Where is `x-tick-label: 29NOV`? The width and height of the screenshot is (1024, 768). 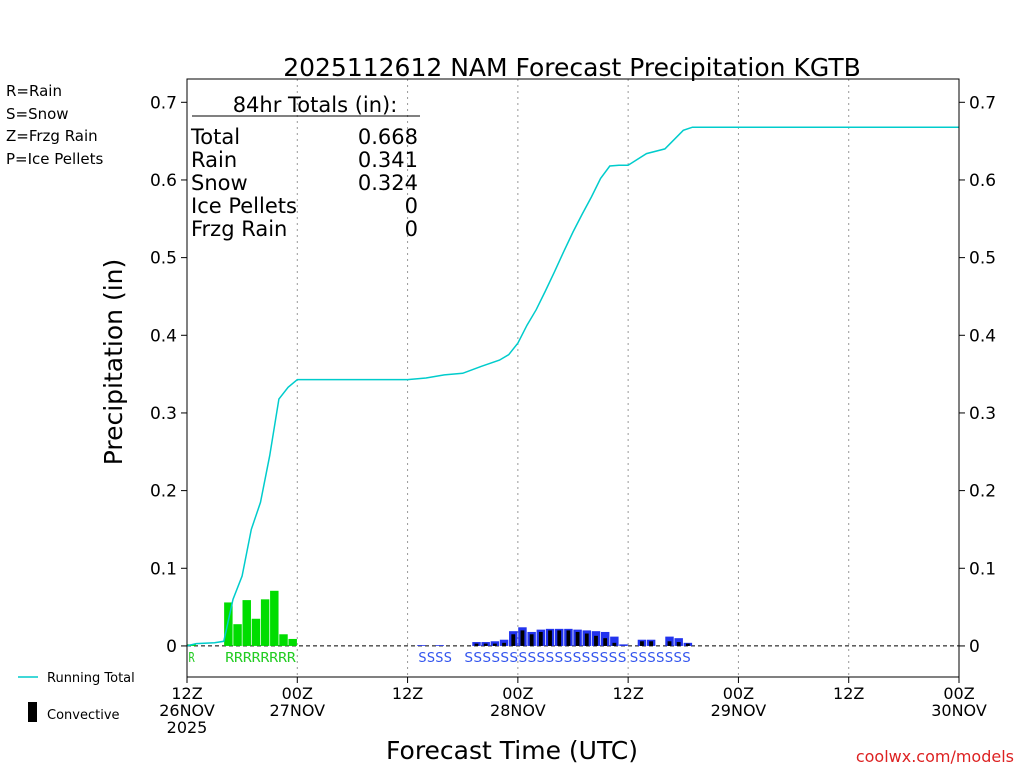 x-tick-label: 29NOV is located at coordinates (739, 710).